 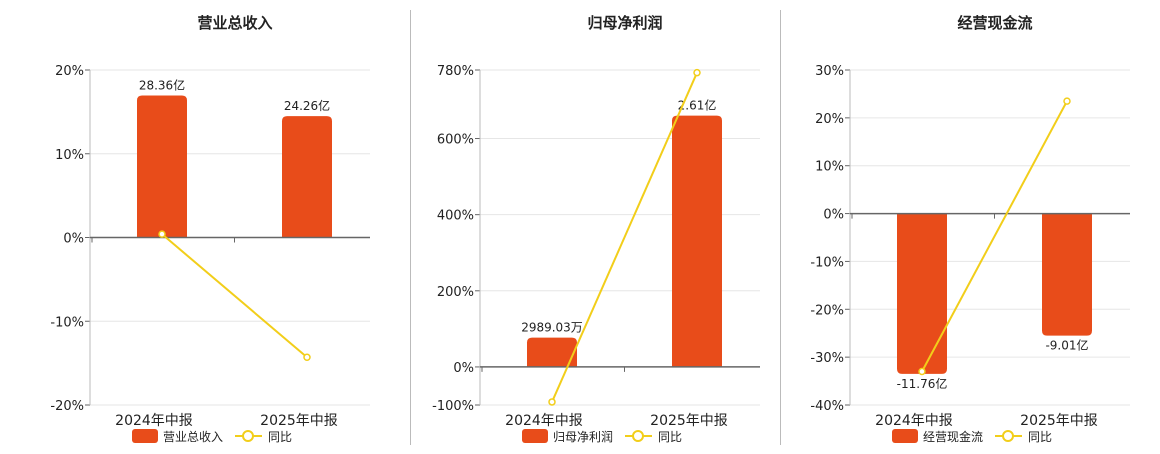 I want to click on legend: 经营现金流 同比, so click(x=972, y=436).